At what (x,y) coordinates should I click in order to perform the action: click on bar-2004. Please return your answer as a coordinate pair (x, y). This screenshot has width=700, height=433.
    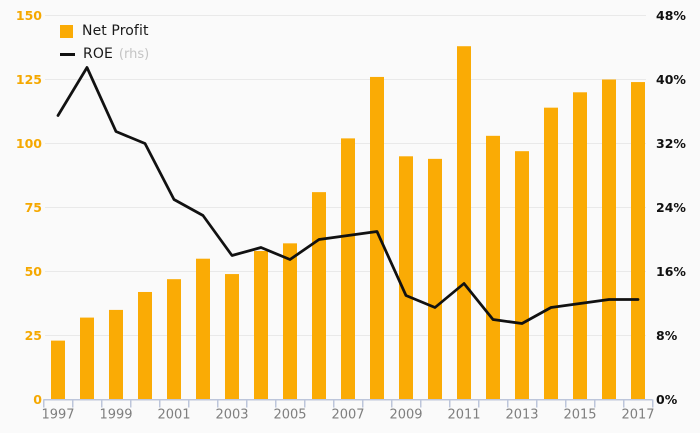
    Looking at the image, I should click on (261, 325).